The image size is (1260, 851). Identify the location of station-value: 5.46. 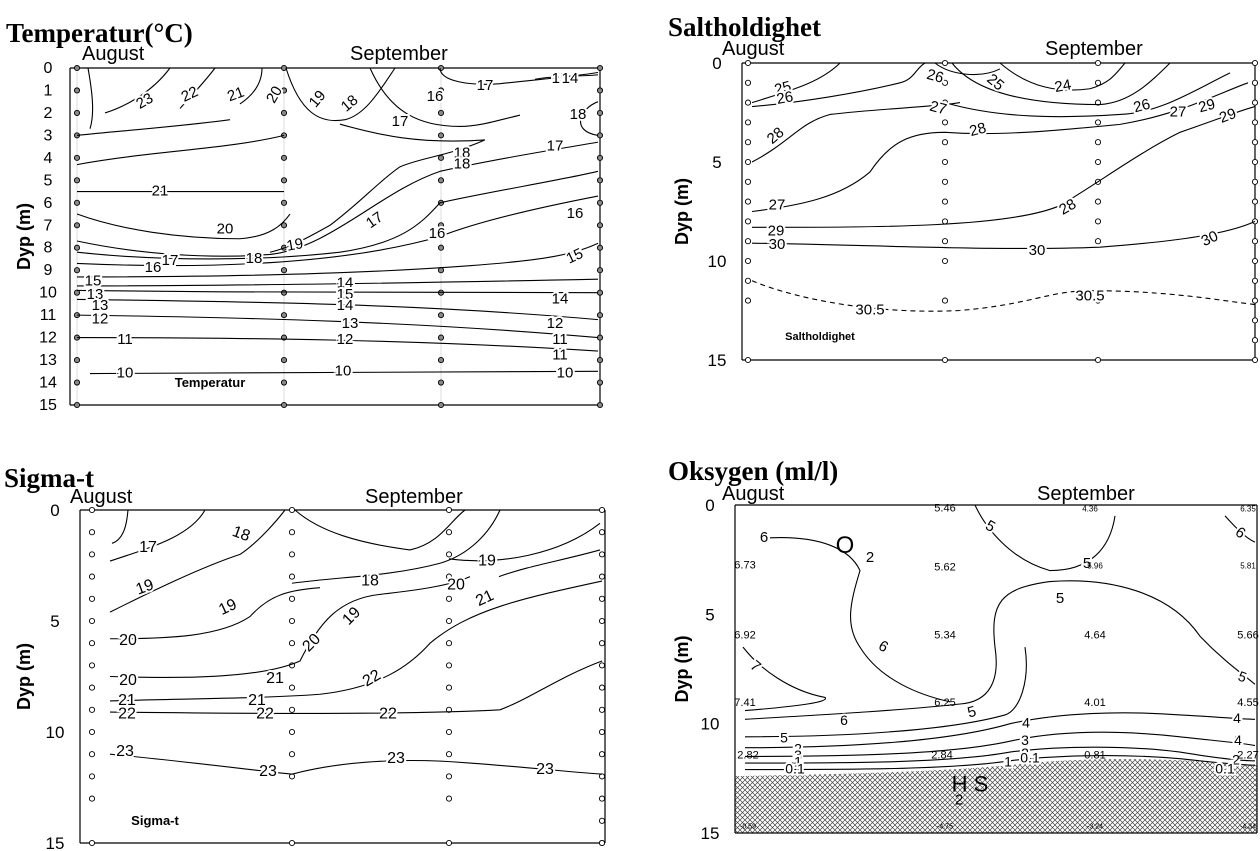
(944, 509).